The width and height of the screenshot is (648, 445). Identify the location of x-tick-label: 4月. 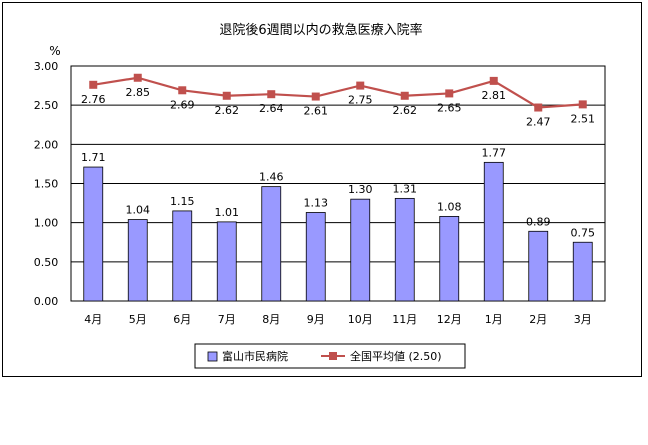
(93, 319).